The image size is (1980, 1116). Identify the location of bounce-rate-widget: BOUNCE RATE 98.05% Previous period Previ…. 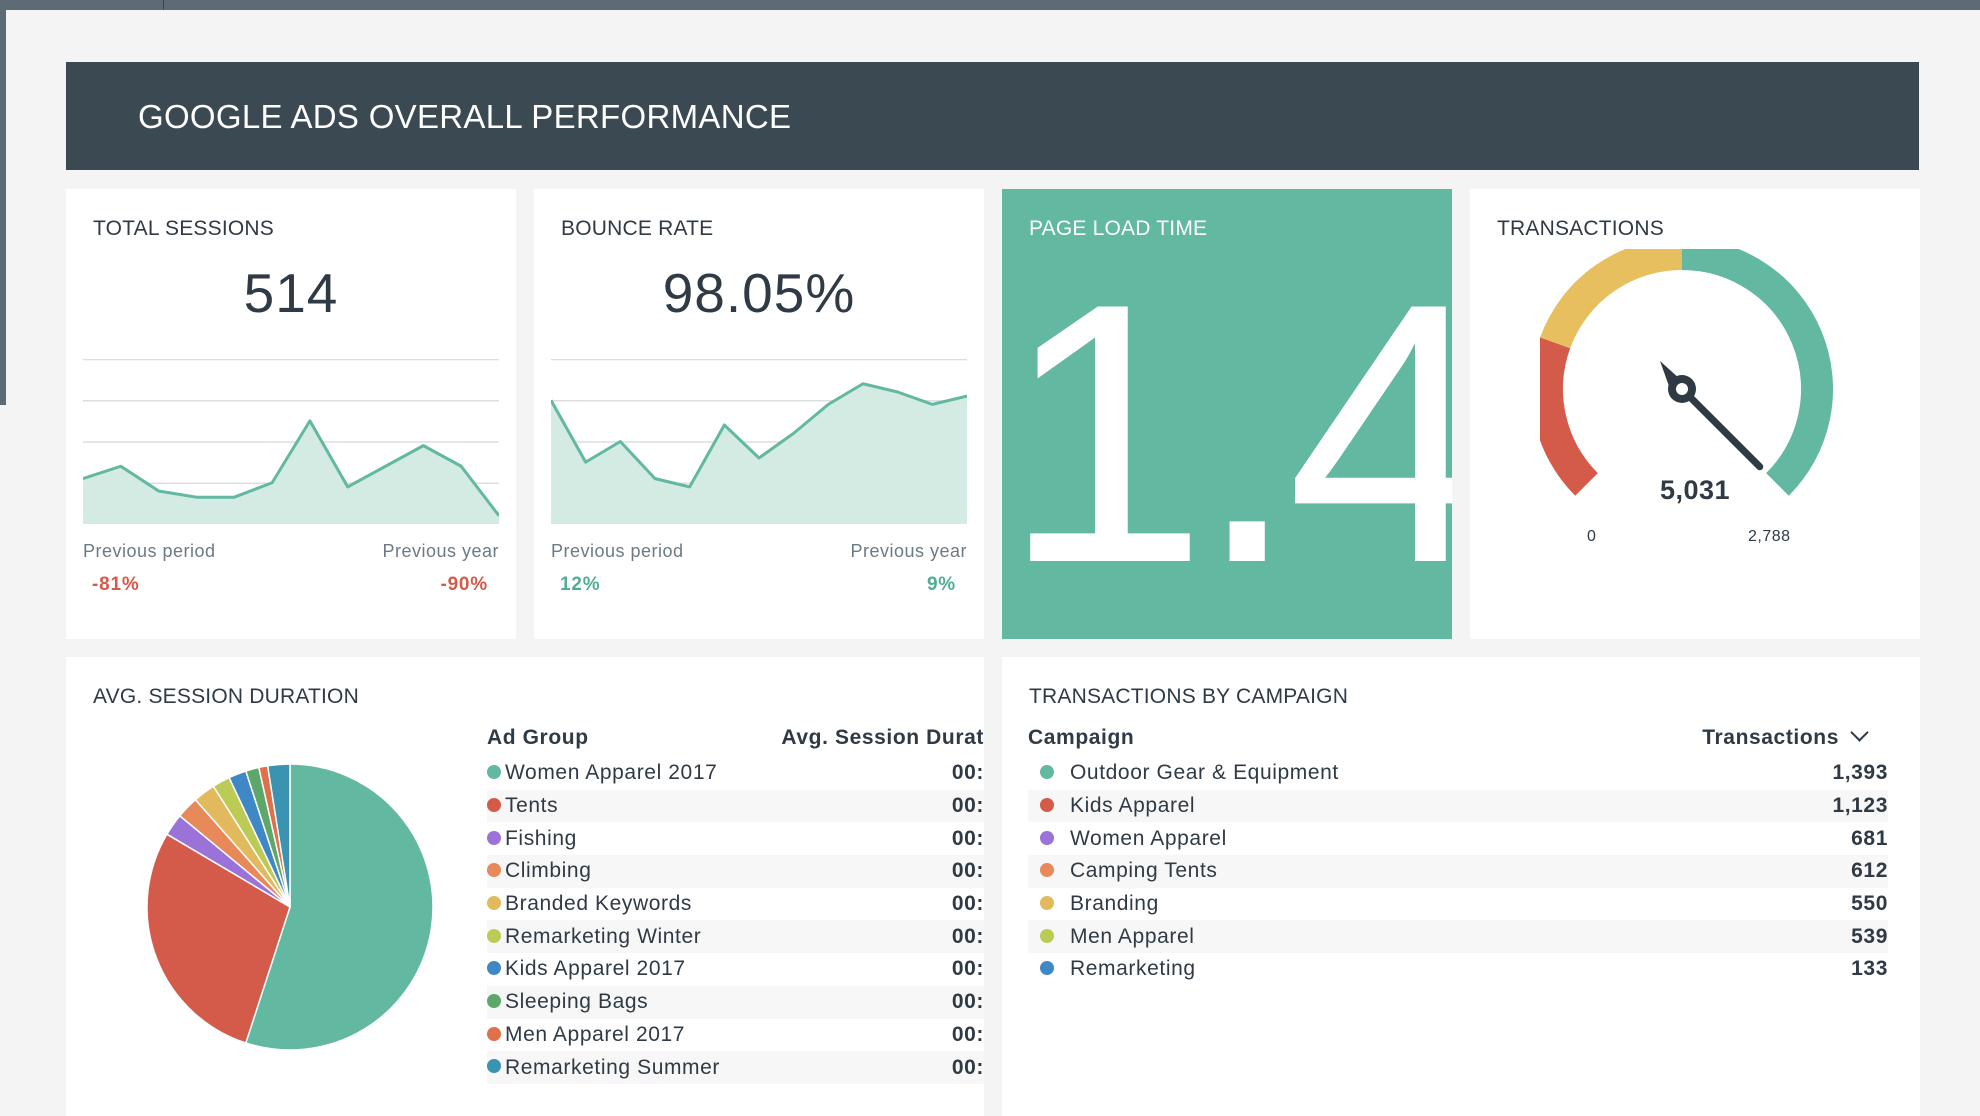
(759, 414).